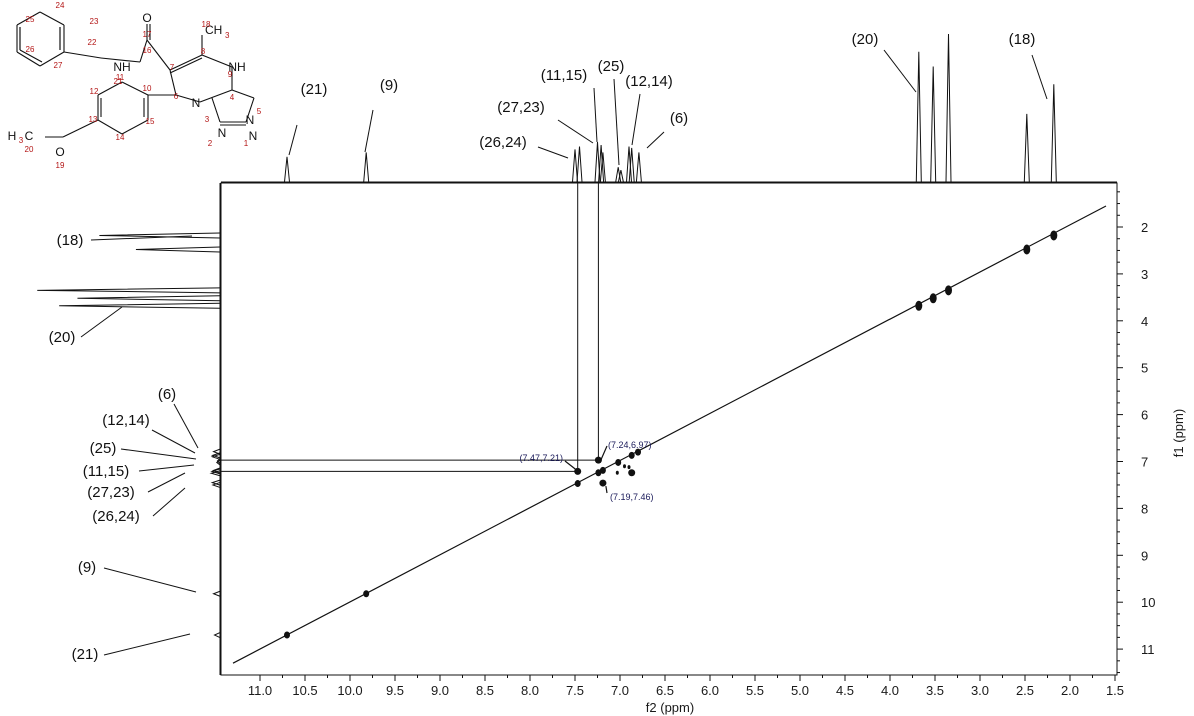 The width and height of the screenshot is (1194, 716). What do you see at coordinates (1144, 415) in the screenshot?
I see `y-tick-label: 6` at bounding box center [1144, 415].